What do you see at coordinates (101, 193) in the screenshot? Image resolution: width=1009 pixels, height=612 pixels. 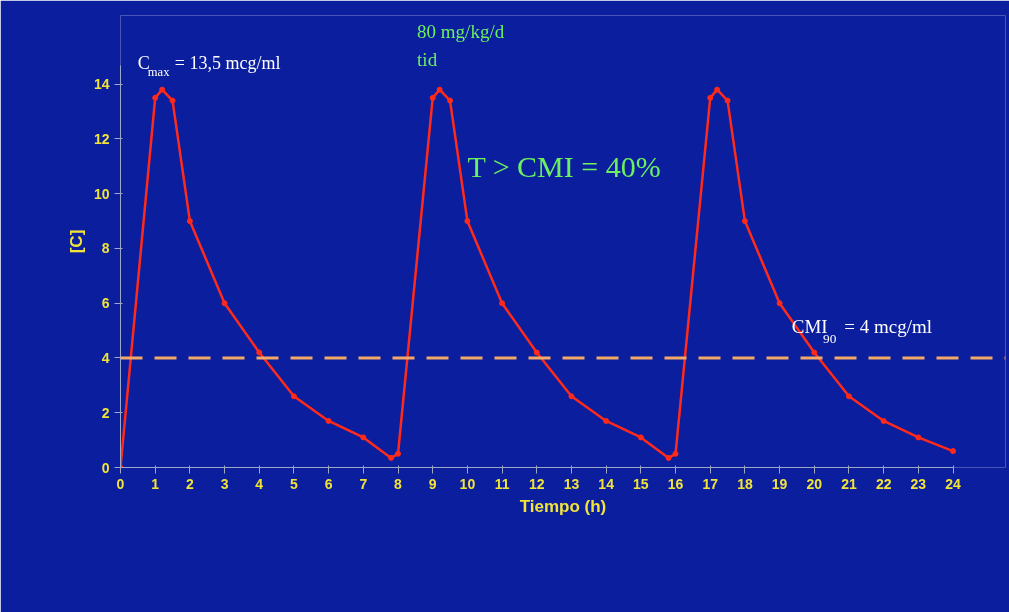 I see `y-tick-label: 10` at bounding box center [101, 193].